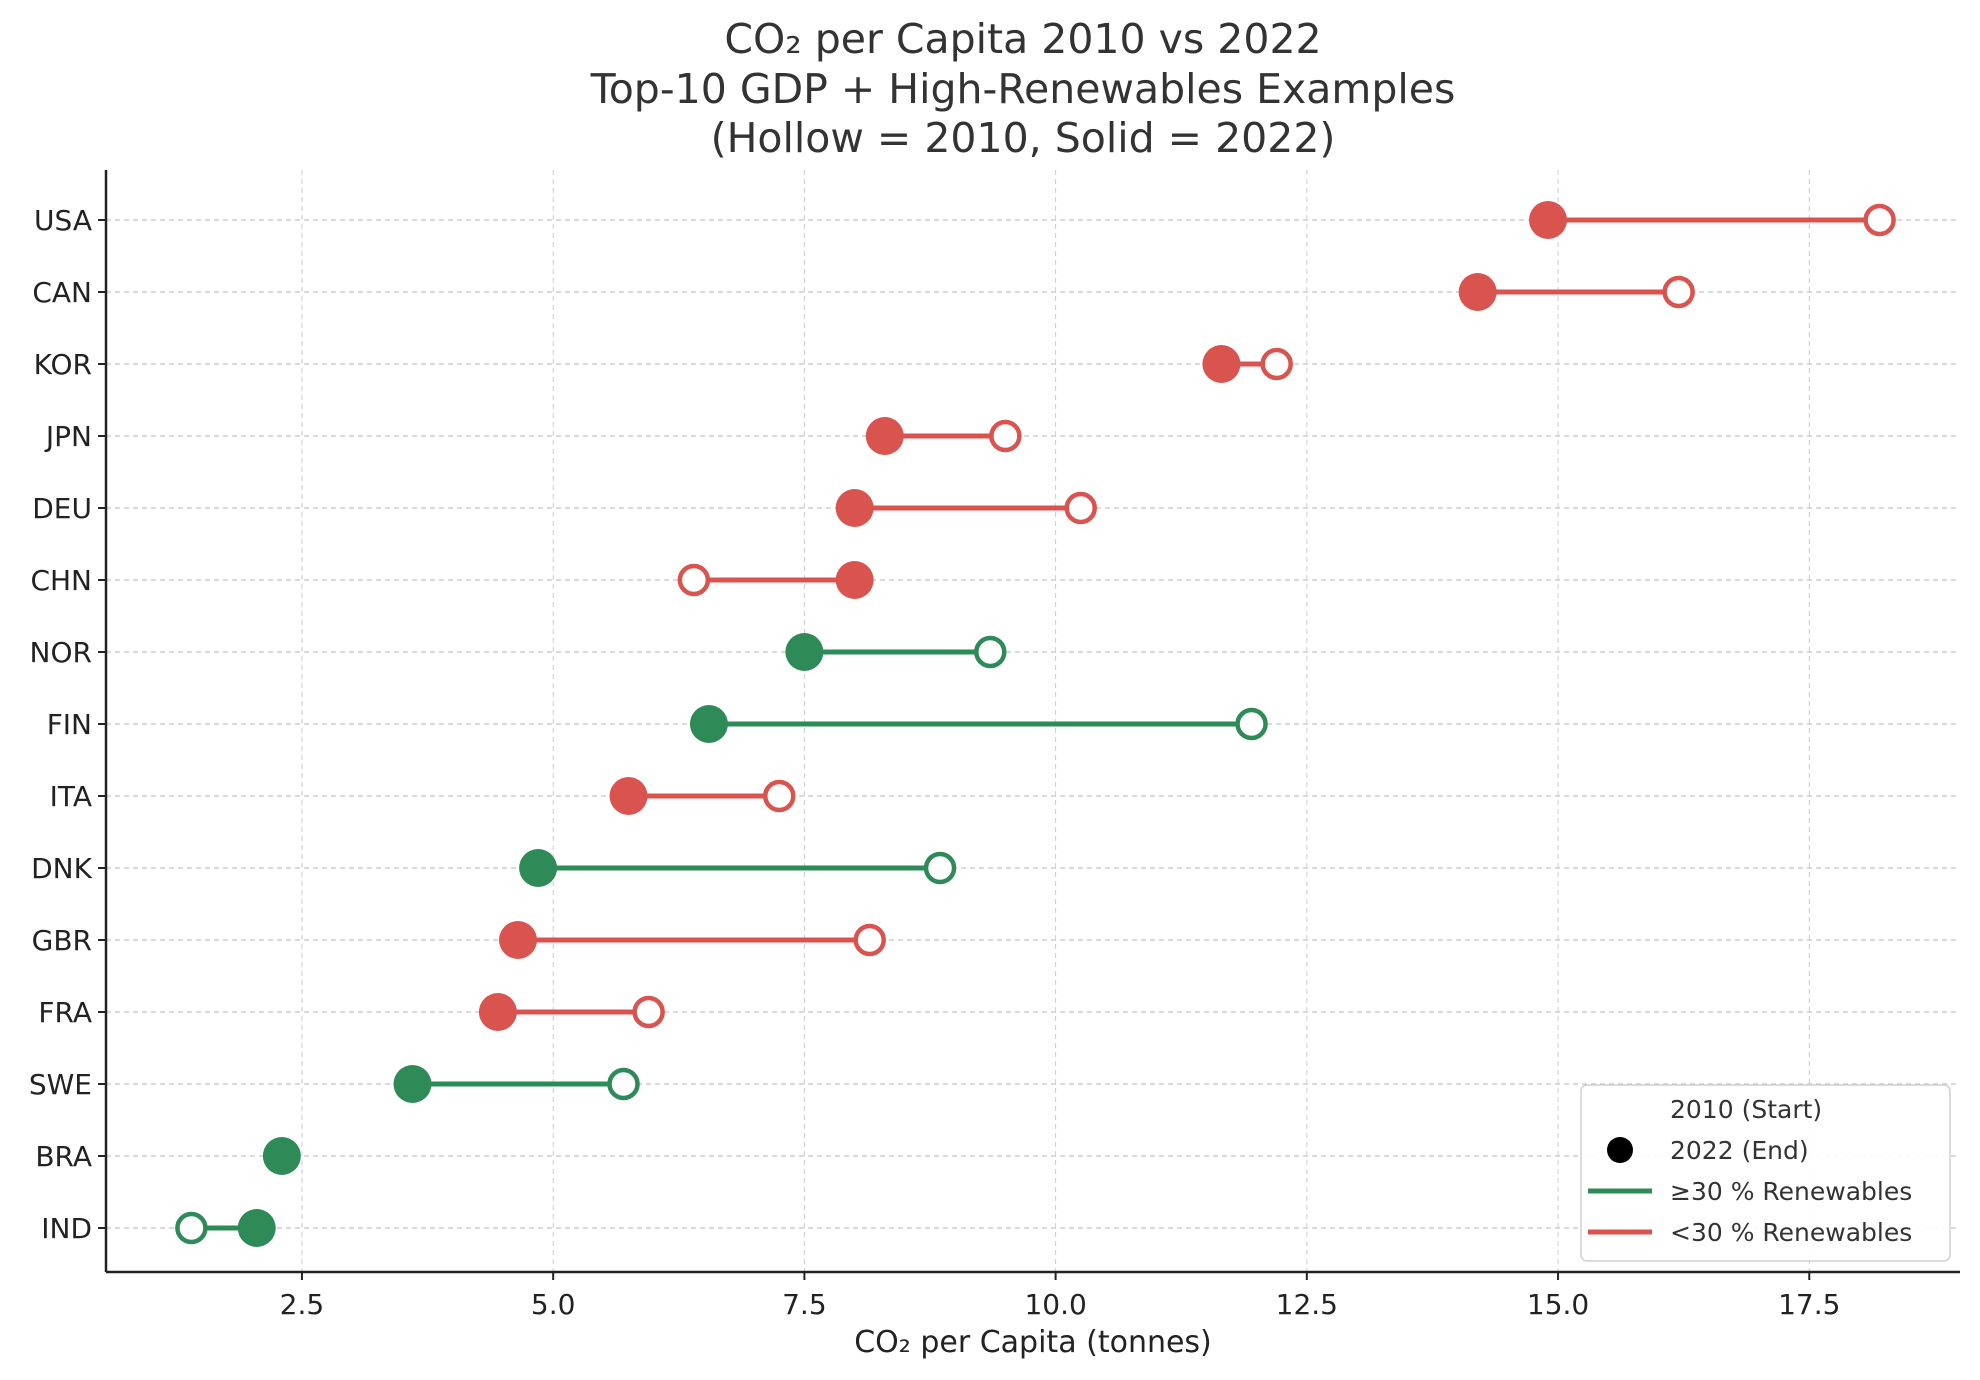 This screenshot has width=1980, height=1380. Describe the element at coordinates (1746, 1109) in the screenshot. I see `legend-start-label: 2010 (Start)` at that location.